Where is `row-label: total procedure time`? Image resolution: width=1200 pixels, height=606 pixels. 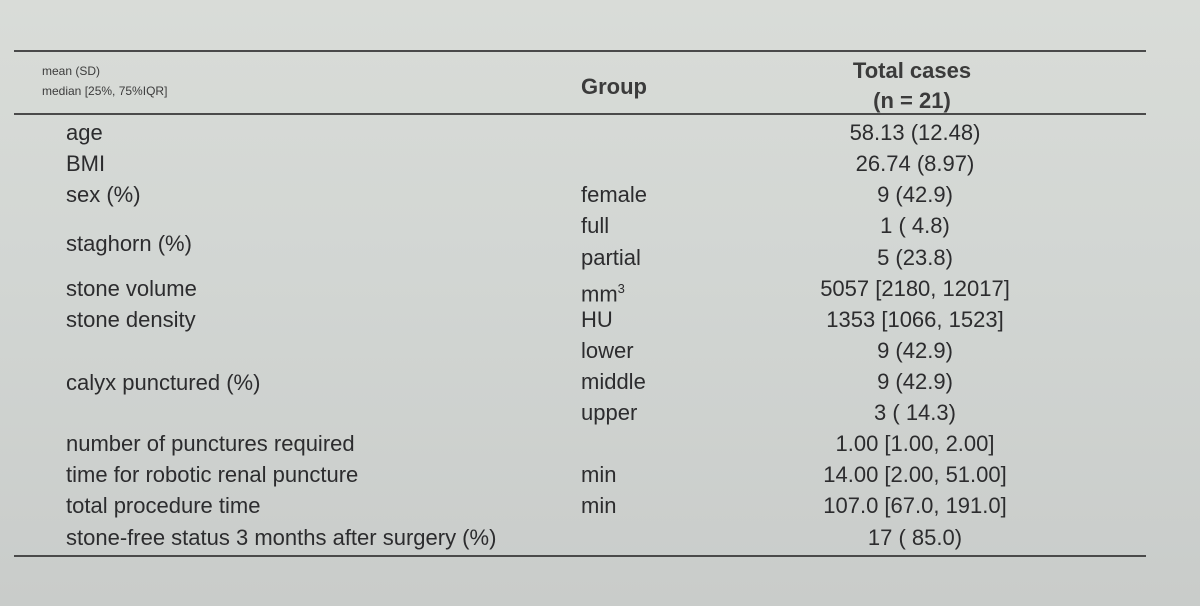
row-label: total procedure time is located at coordinates (163, 505).